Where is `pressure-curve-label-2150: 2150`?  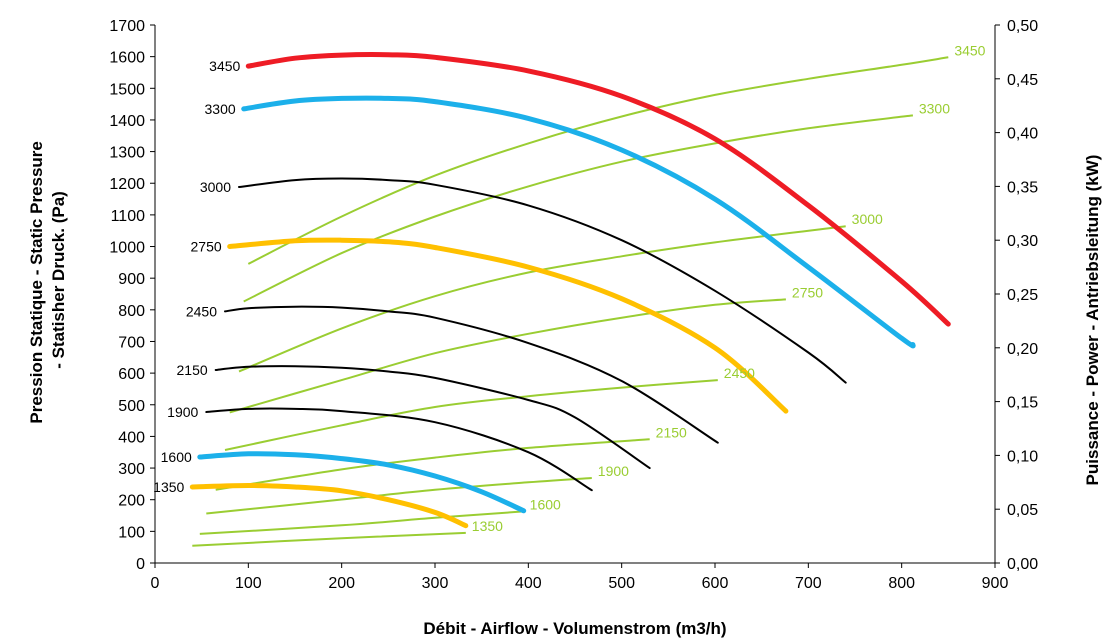 pressure-curve-label-2150: 2150 is located at coordinates (192, 370).